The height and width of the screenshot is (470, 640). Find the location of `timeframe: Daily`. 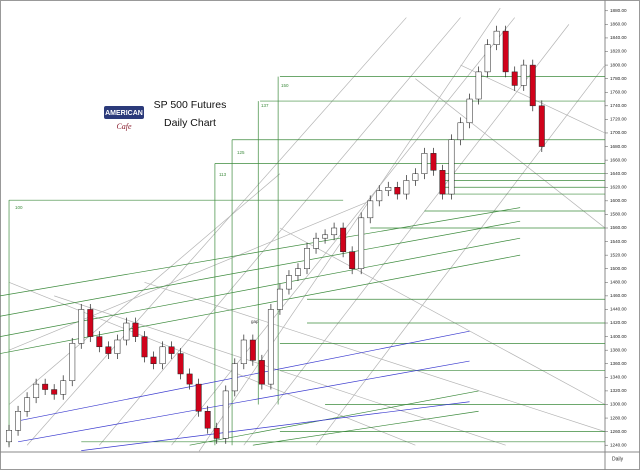

timeframe: Daily is located at coordinates (618, 459).